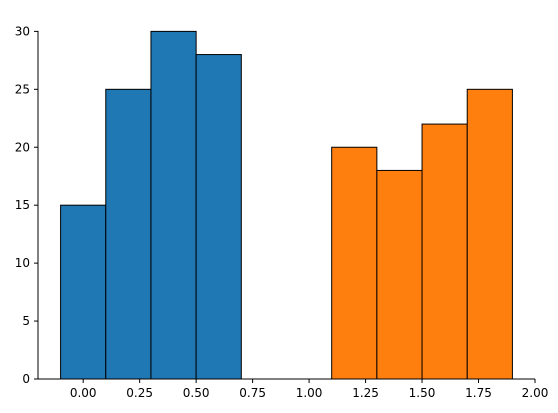 The height and width of the screenshot is (413, 558). Describe the element at coordinates (139, 393) in the screenshot. I see `x-tick-label: 0.25` at that location.